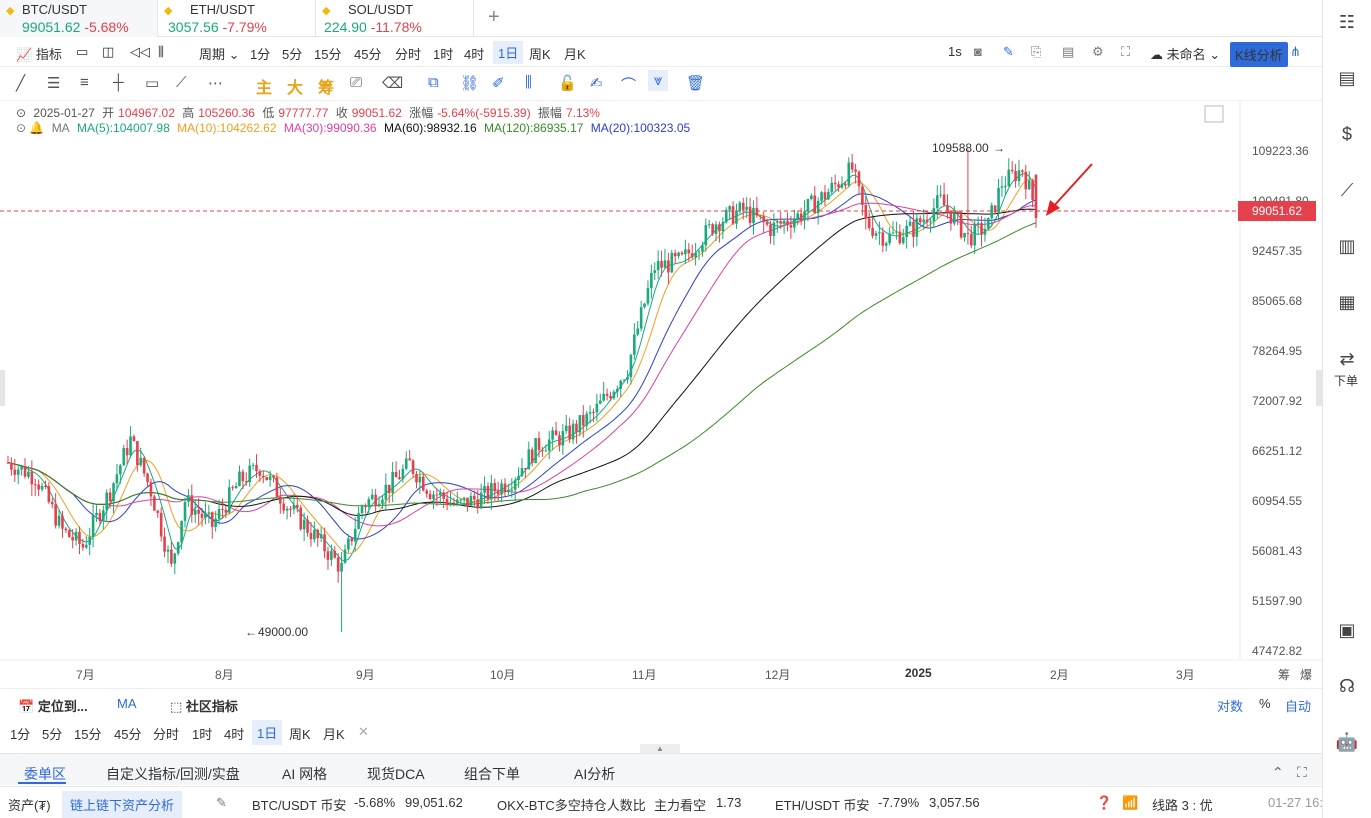 This screenshot has height=818, width=1371. Describe the element at coordinates (127, 703) in the screenshot. I see `ma-indicator-tab: MA` at that location.